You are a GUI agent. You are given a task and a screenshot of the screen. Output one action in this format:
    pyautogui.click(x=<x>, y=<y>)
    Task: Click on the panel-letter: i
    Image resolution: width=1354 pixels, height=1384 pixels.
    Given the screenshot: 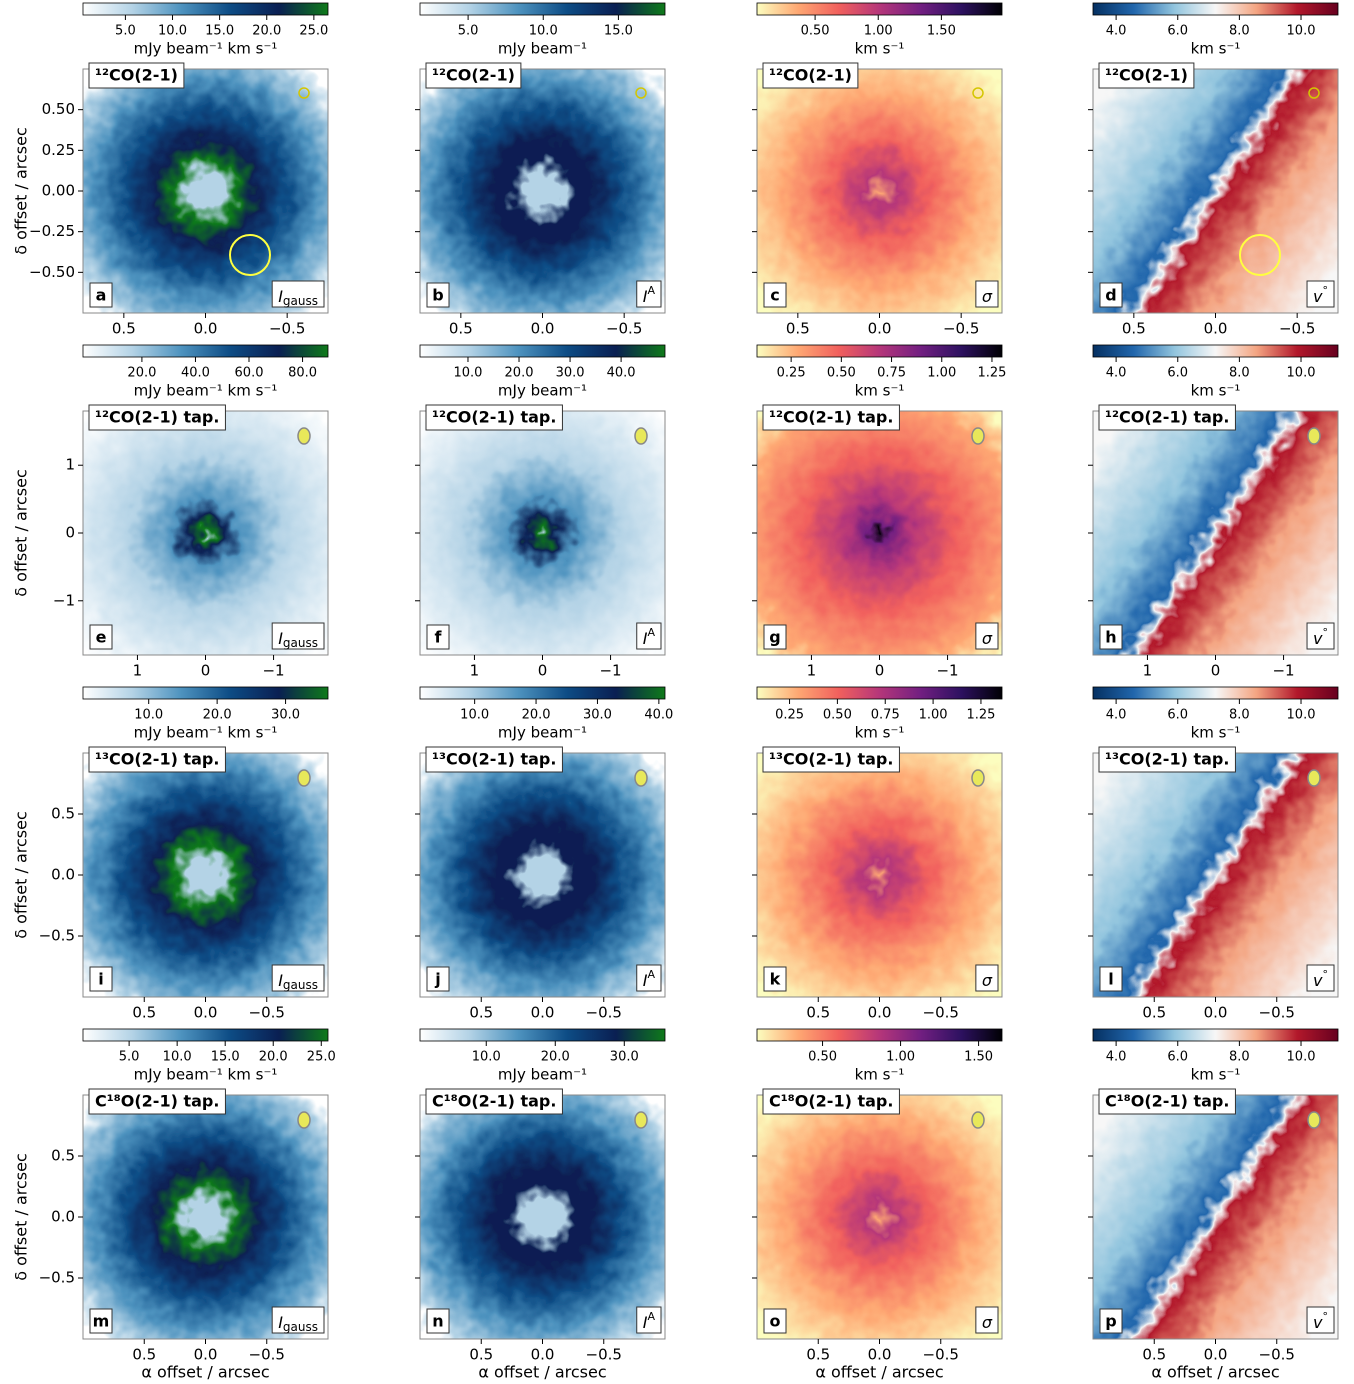 What is the action you would take?
    pyautogui.click(x=100, y=979)
    